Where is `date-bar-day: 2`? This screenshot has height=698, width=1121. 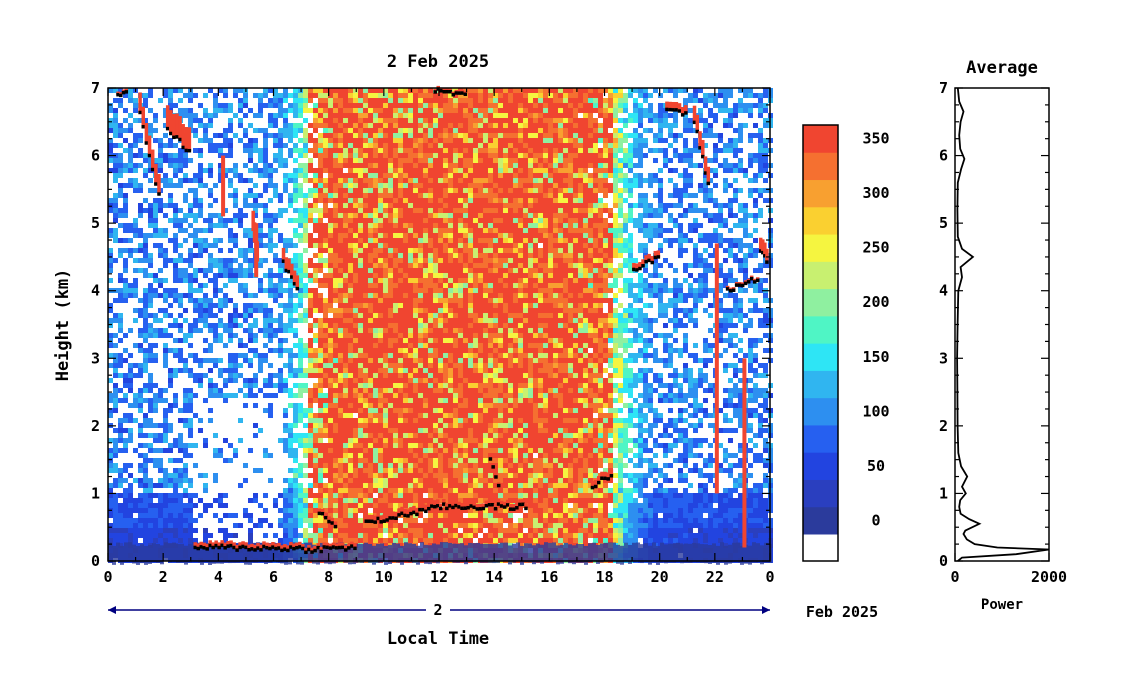
date-bar-day: 2 is located at coordinates (437, 610).